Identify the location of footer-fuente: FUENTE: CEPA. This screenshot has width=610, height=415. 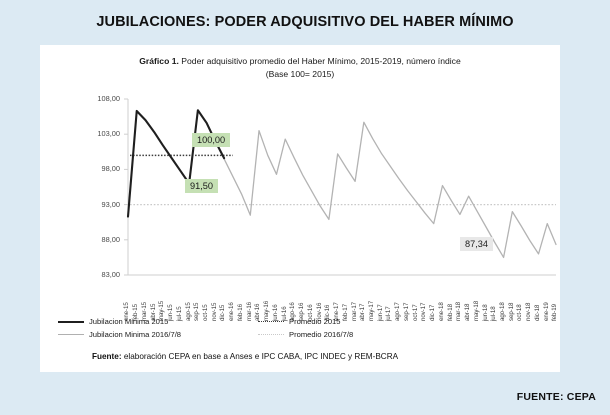
(556, 397).